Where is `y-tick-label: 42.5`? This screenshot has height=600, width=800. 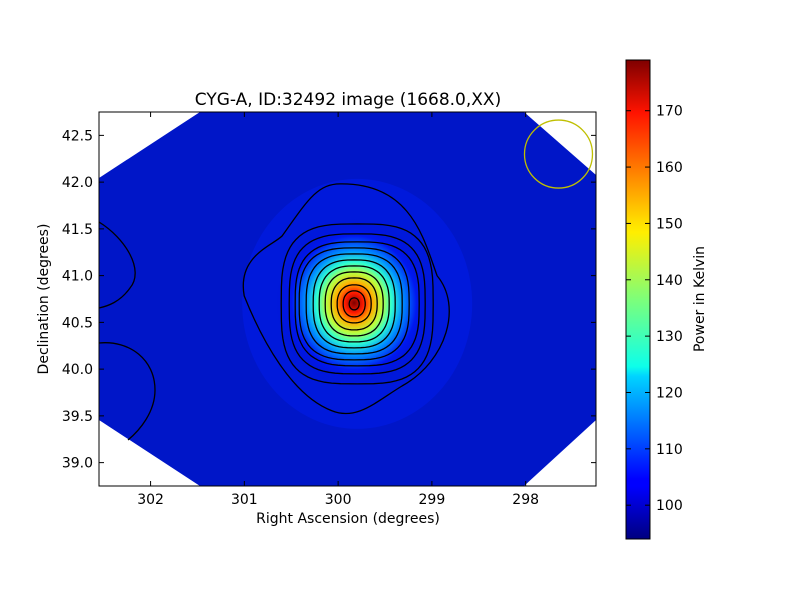
y-tick-label: 42.5 is located at coordinates (77, 136).